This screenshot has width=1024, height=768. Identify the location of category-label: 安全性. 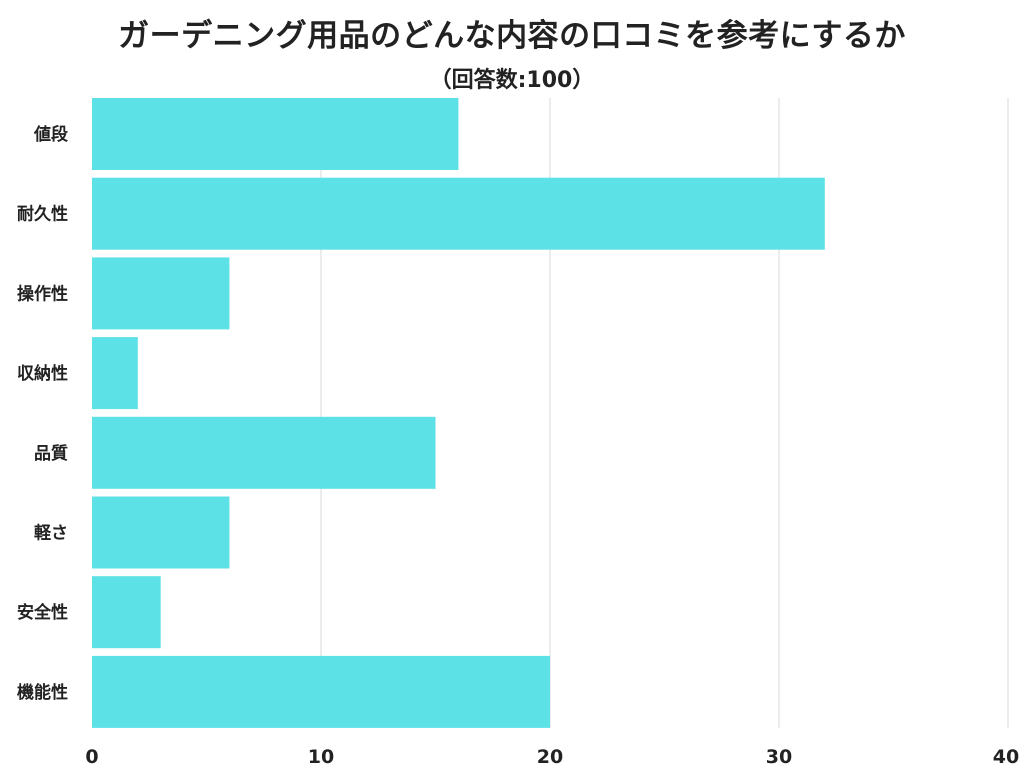
(42, 612).